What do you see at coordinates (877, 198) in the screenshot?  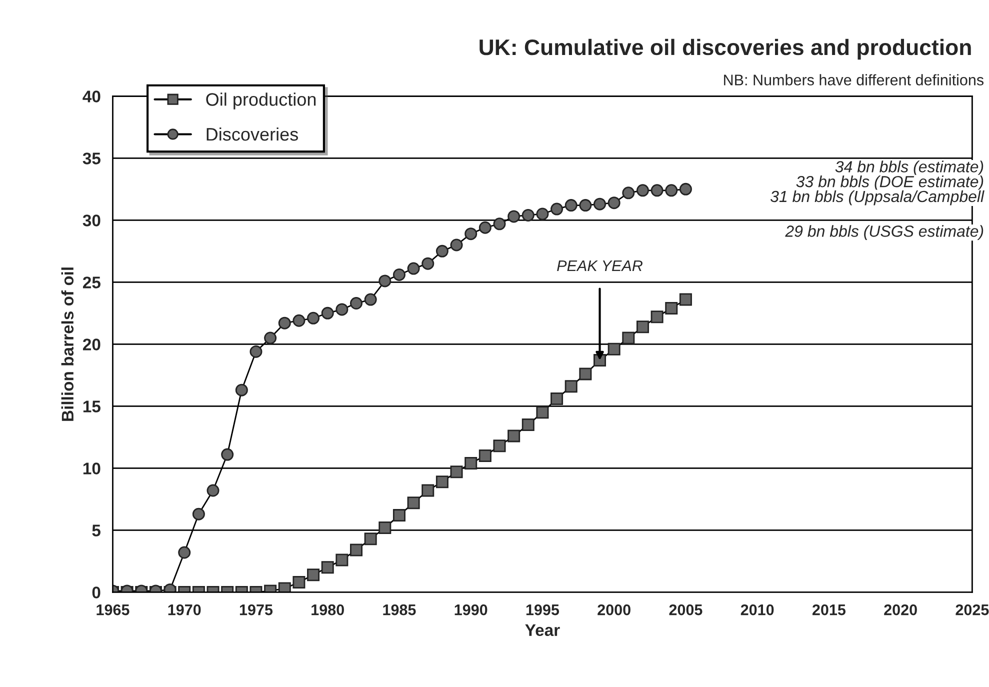 I see `annotation: 31 bn bbls (Uppsala/Campbell` at bounding box center [877, 198].